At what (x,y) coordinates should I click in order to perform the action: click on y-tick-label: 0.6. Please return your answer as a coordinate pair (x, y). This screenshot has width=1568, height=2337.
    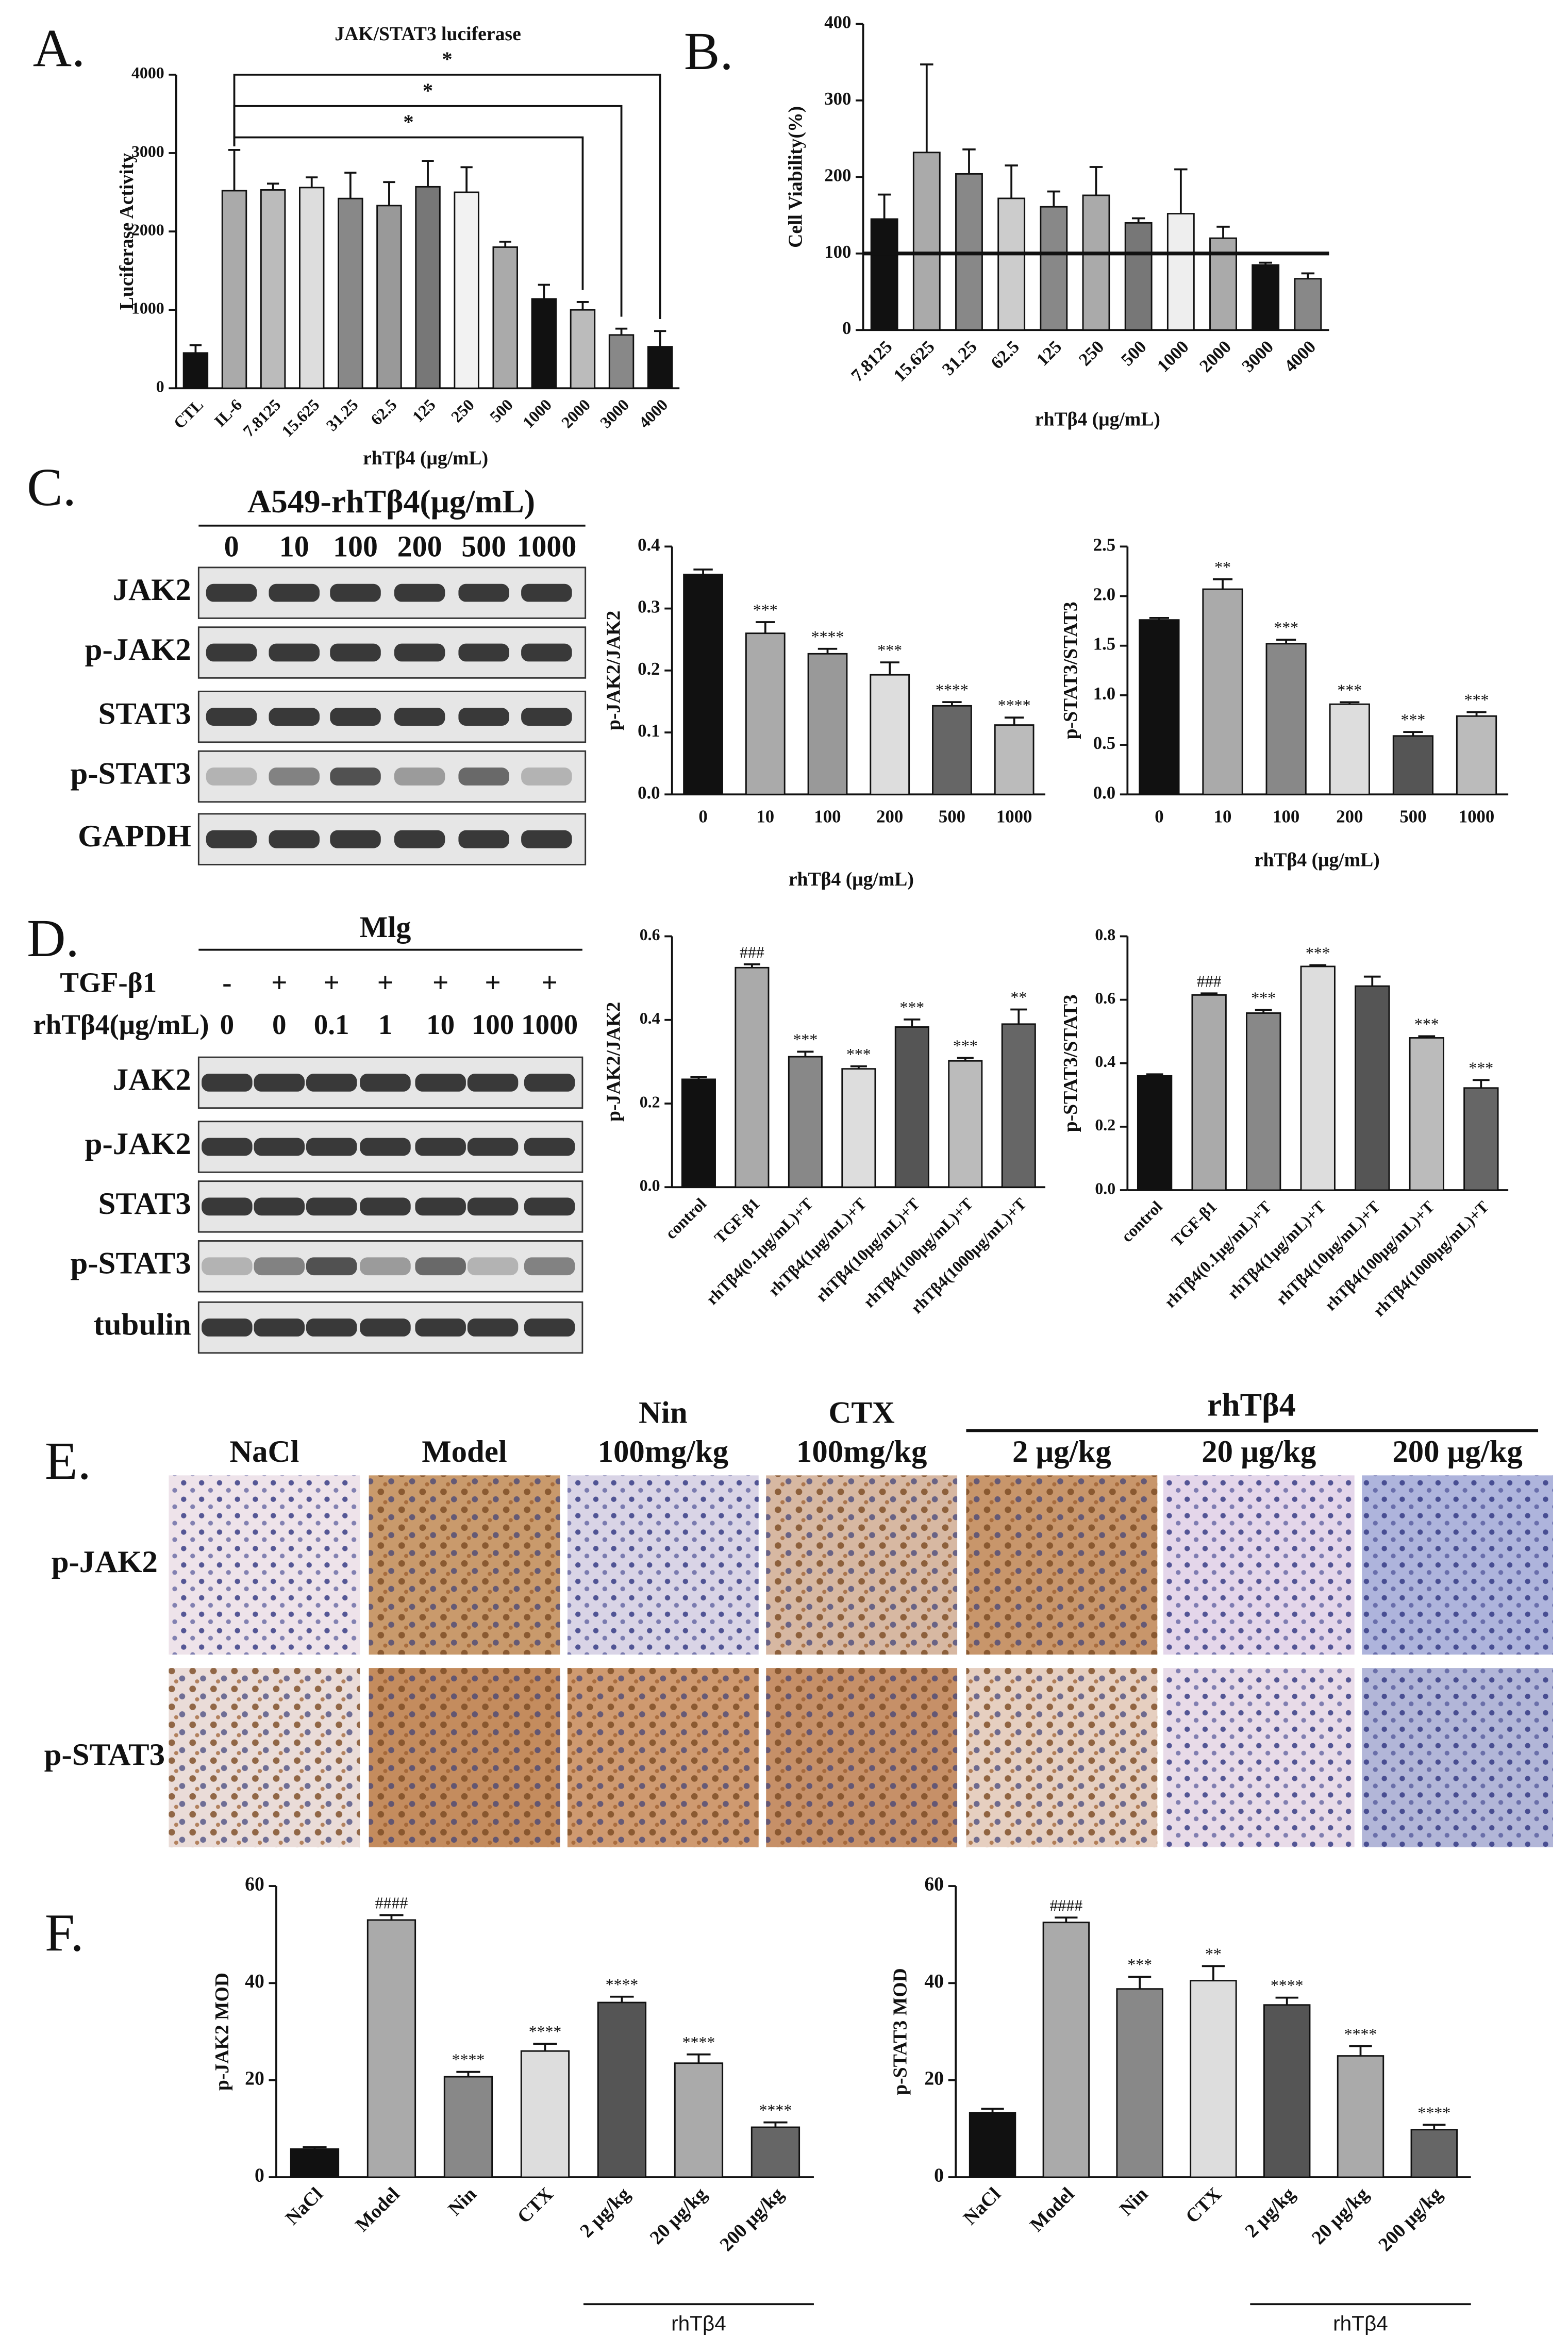
    Looking at the image, I should click on (650, 935).